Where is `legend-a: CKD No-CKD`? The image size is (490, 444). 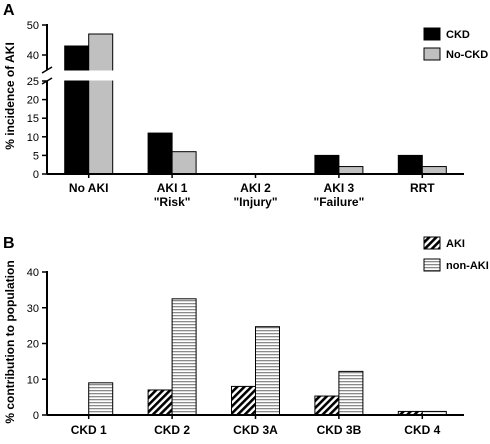 legend-a: CKD No-CKD is located at coordinates (455, 44).